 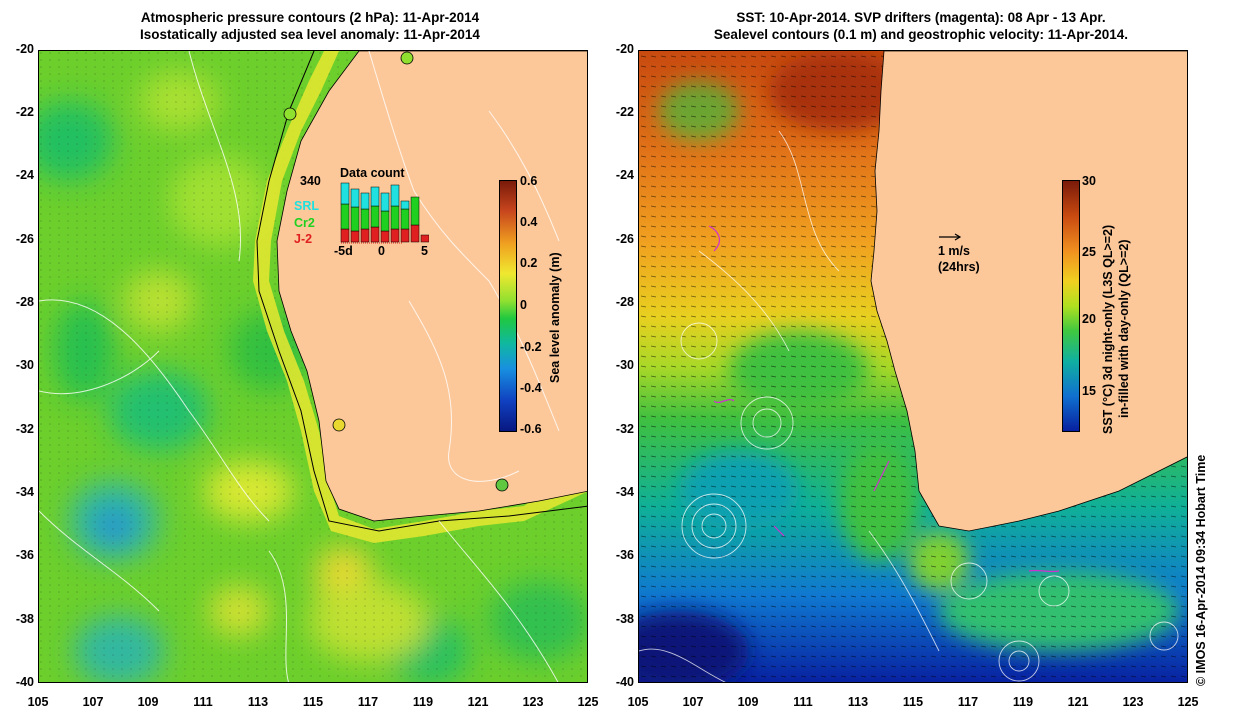 What do you see at coordinates (148, 702) in the screenshot?
I see `left-lon-label: 109` at bounding box center [148, 702].